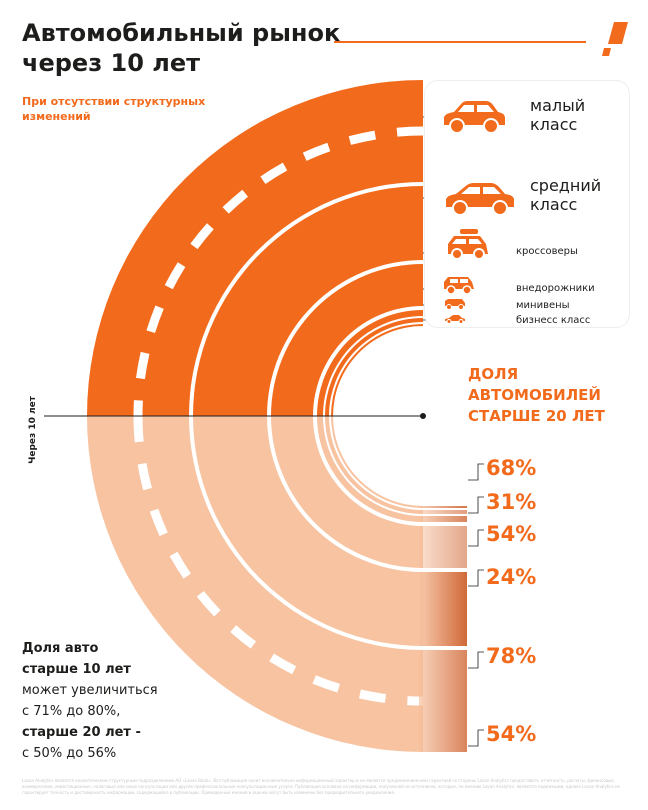 The height and width of the screenshot is (810, 648). Describe the element at coordinates (443, 512) in the screenshot. I see `bar-tail-minivans` at that location.